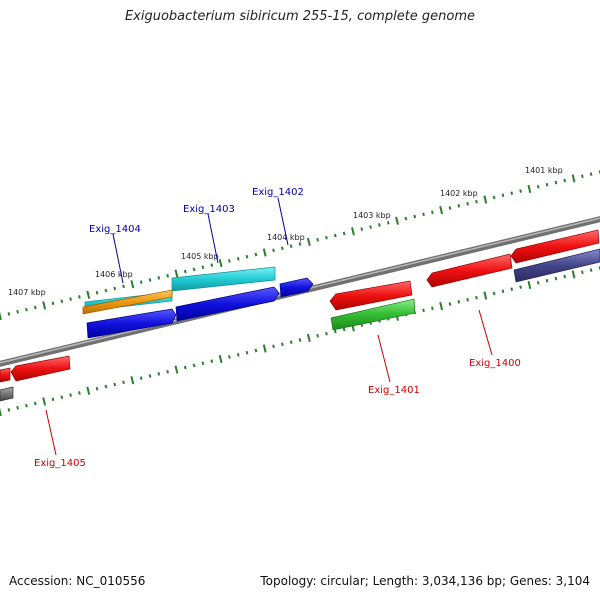 This screenshot has height=600, width=600. I want to click on gene-exig-1400-red, so click(469, 270).